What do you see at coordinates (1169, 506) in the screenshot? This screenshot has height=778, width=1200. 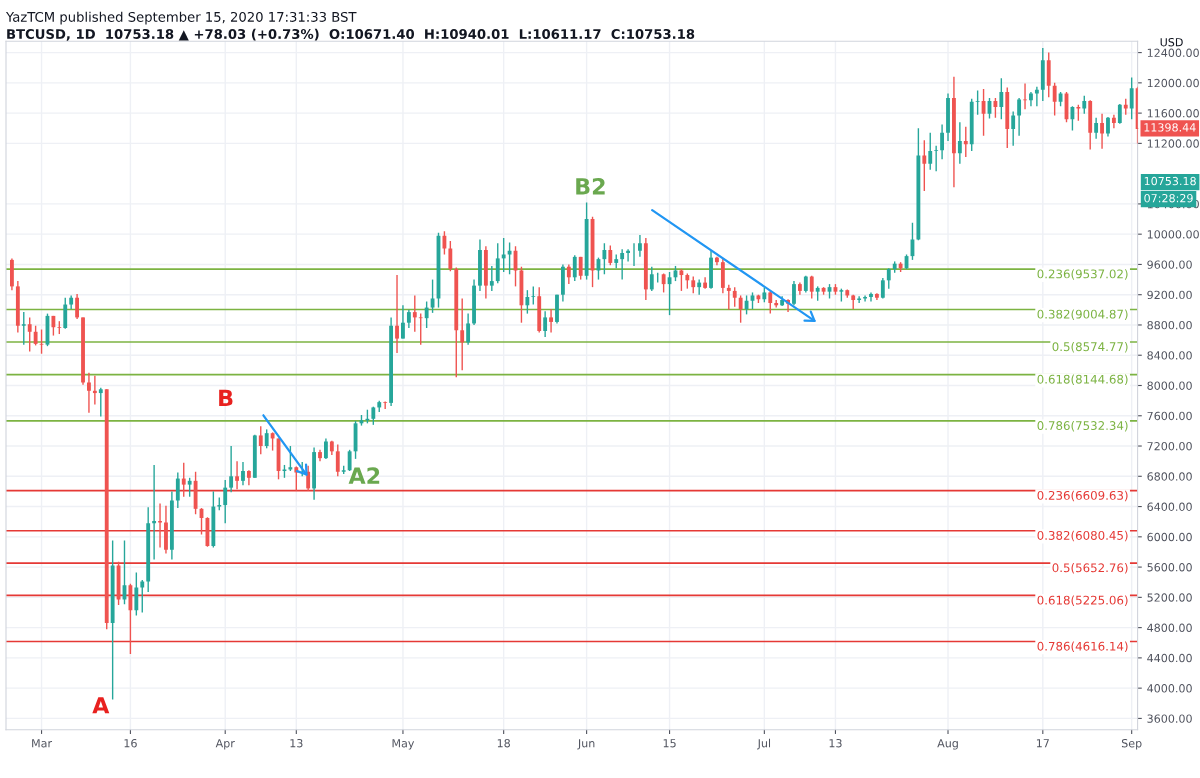 I see `y-tick-label: 6400.00` at bounding box center [1169, 506].